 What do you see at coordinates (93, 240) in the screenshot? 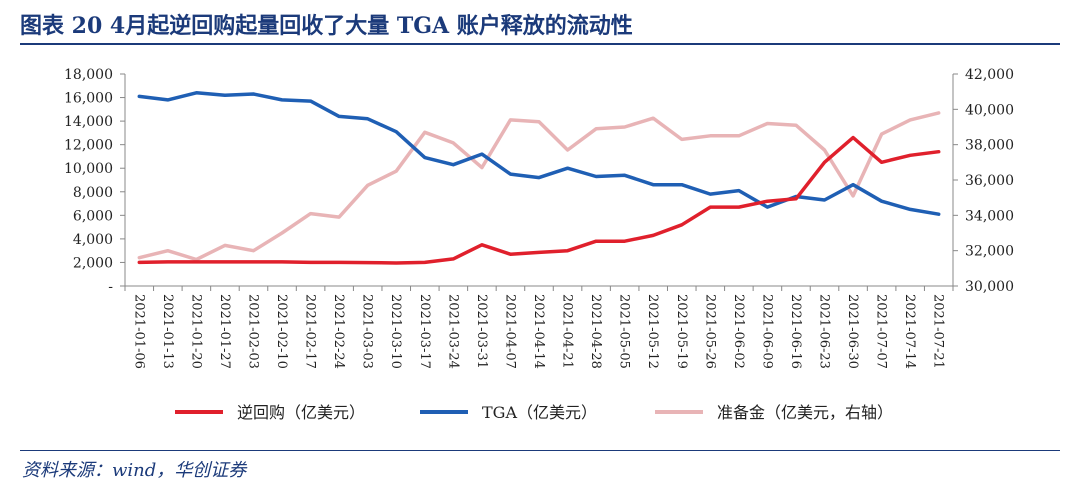
I see `y-left-tick-label: 4,000` at bounding box center [93, 240].